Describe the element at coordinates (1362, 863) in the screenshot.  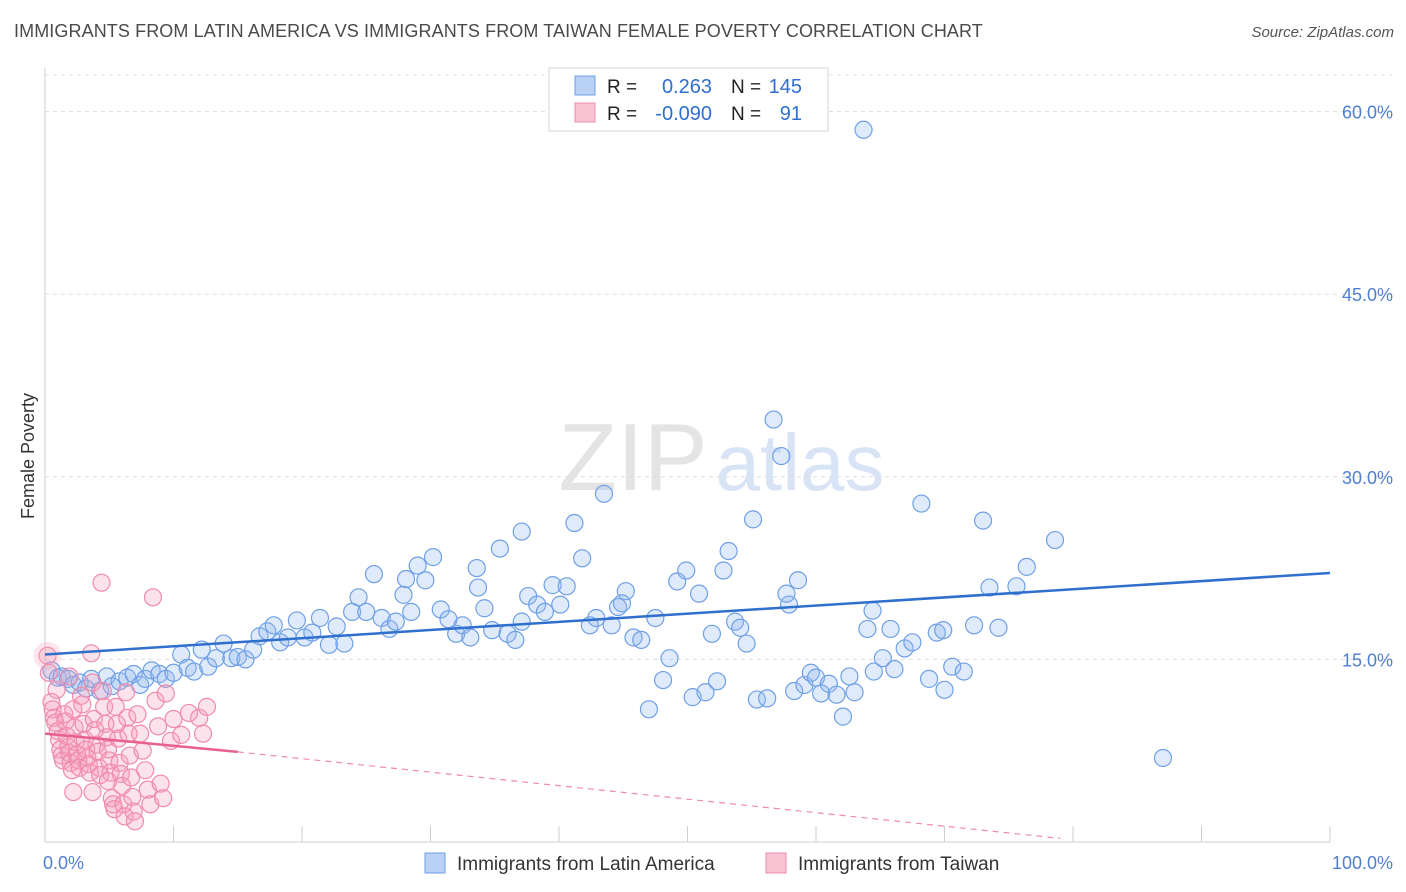
I see `x-tick-label: 100.0%` at that location.